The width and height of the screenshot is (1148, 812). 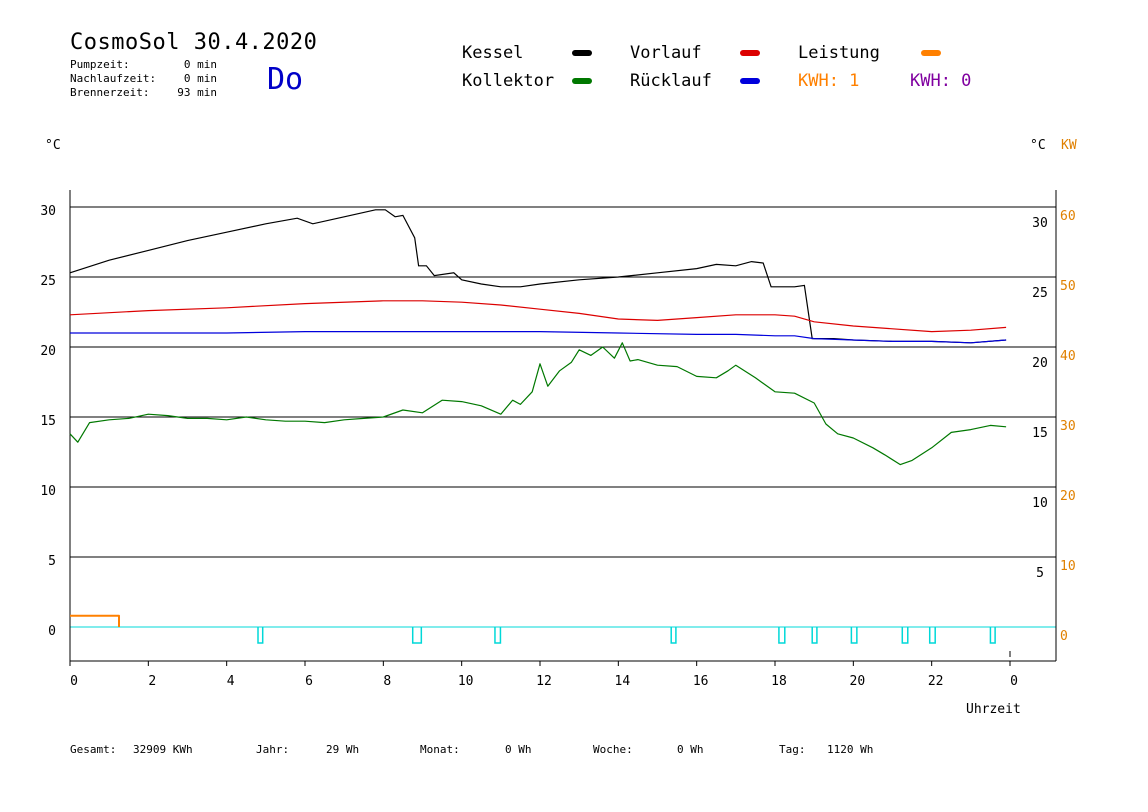 I want to click on x-tick-label: 22, so click(x=936, y=681).